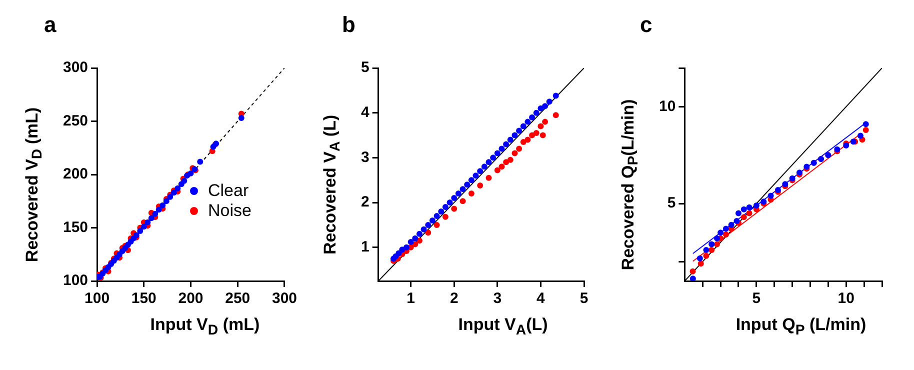  What do you see at coordinates (191, 299) in the screenshot?
I see `x-tick-label: 200` at bounding box center [191, 299].